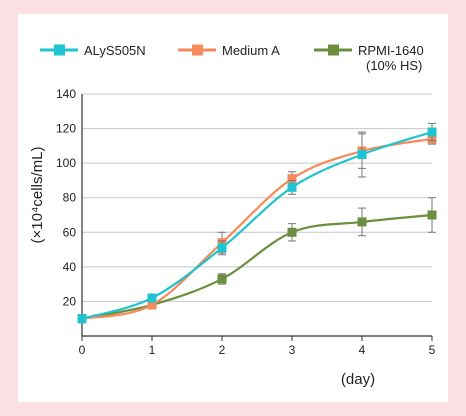  Describe the element at coordinates (391, 50) in the screenshot. I see `legend-label: RPMI-1640` at that location.